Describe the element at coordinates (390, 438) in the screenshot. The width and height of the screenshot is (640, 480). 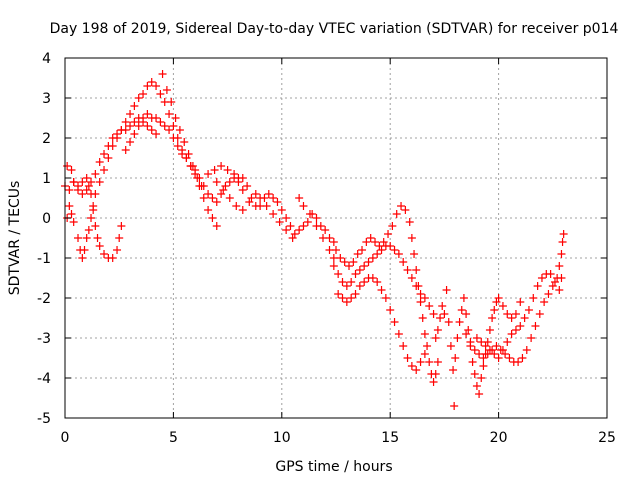
I see `x-tick-label: 15` at that location.